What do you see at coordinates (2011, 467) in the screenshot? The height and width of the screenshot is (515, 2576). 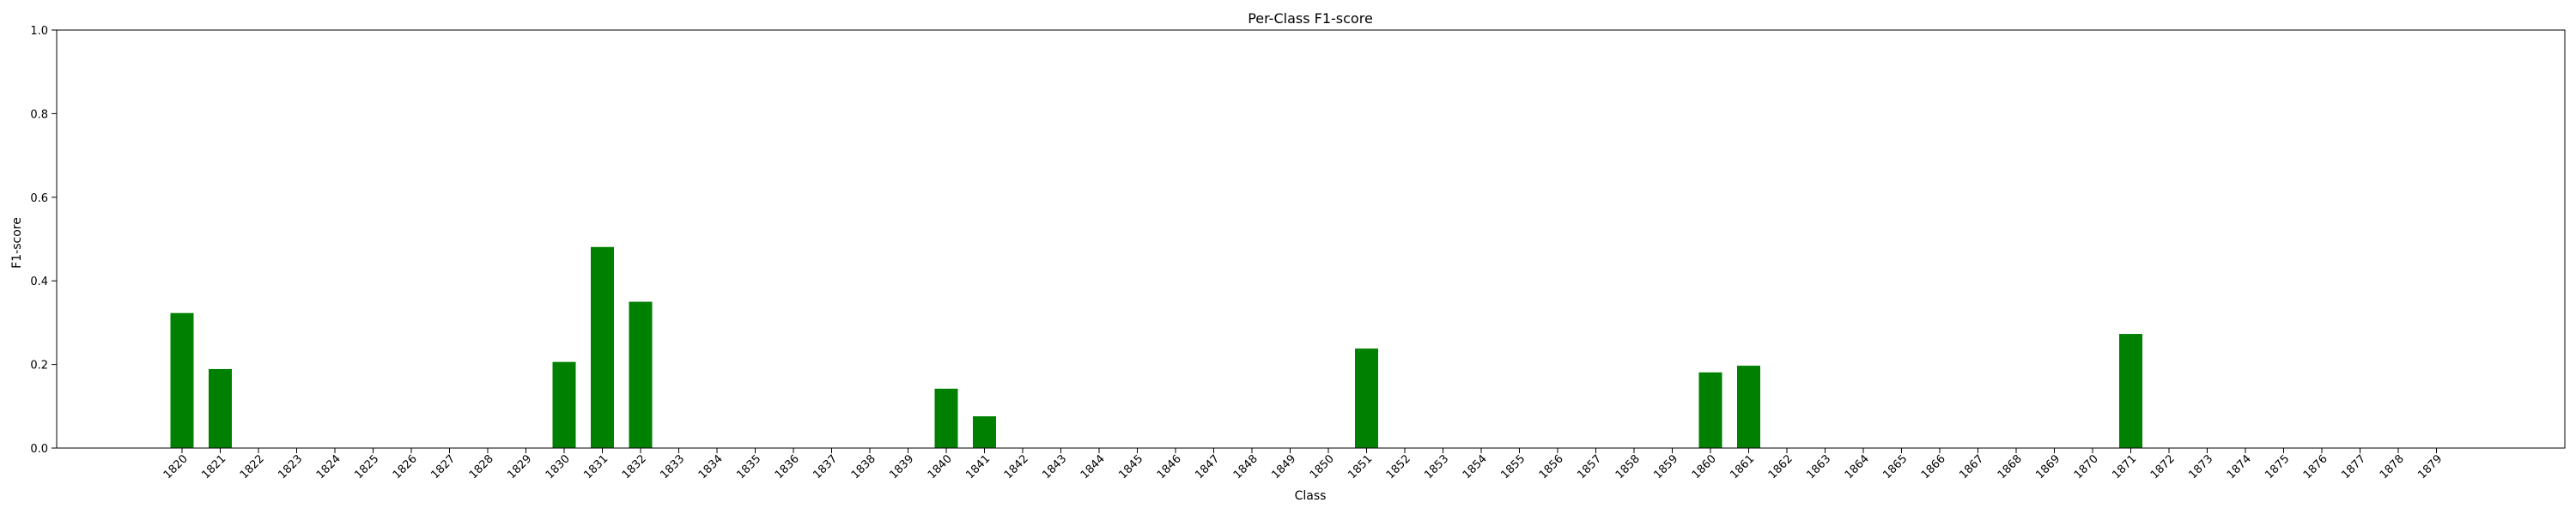 I see `x-tick-label-1868: 1868` at bounding box center [2011, 467].